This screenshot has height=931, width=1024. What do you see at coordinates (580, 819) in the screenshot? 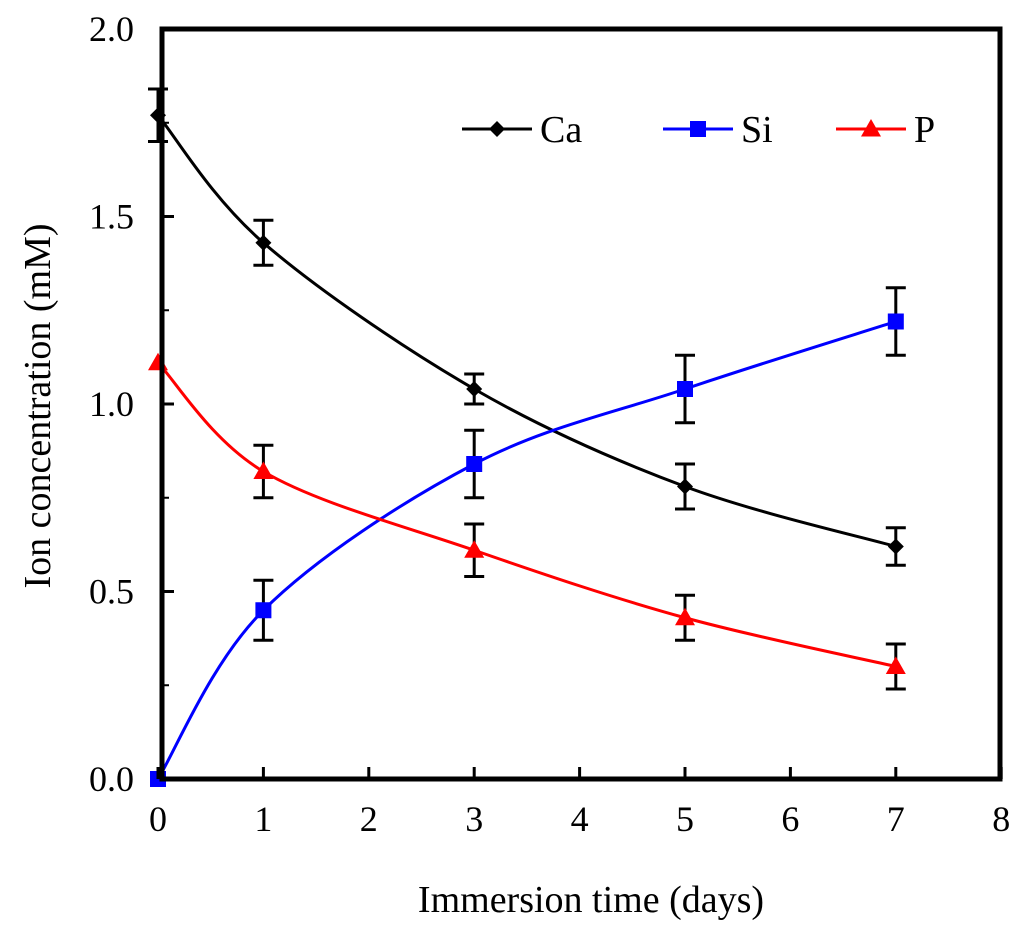
I see `x-tick-label: 4` at bounding box center [580, 819].